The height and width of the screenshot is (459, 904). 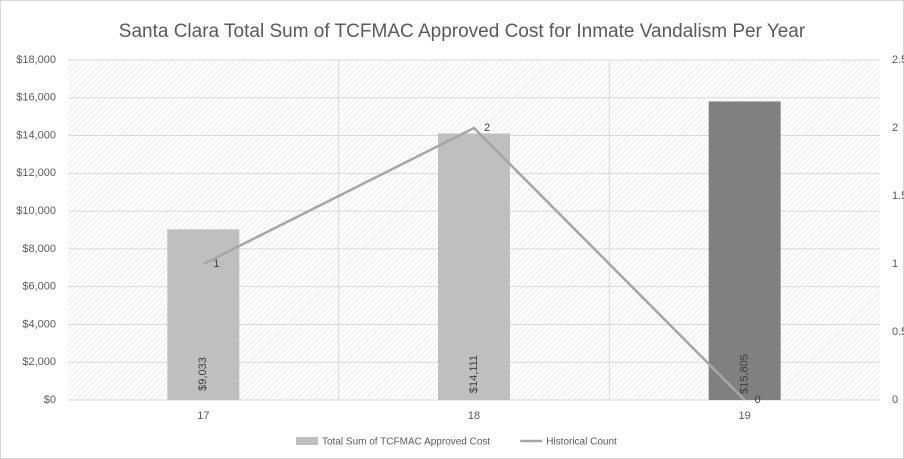 I want to click on legend-label: Historical Count, so click(x=581, y=442).